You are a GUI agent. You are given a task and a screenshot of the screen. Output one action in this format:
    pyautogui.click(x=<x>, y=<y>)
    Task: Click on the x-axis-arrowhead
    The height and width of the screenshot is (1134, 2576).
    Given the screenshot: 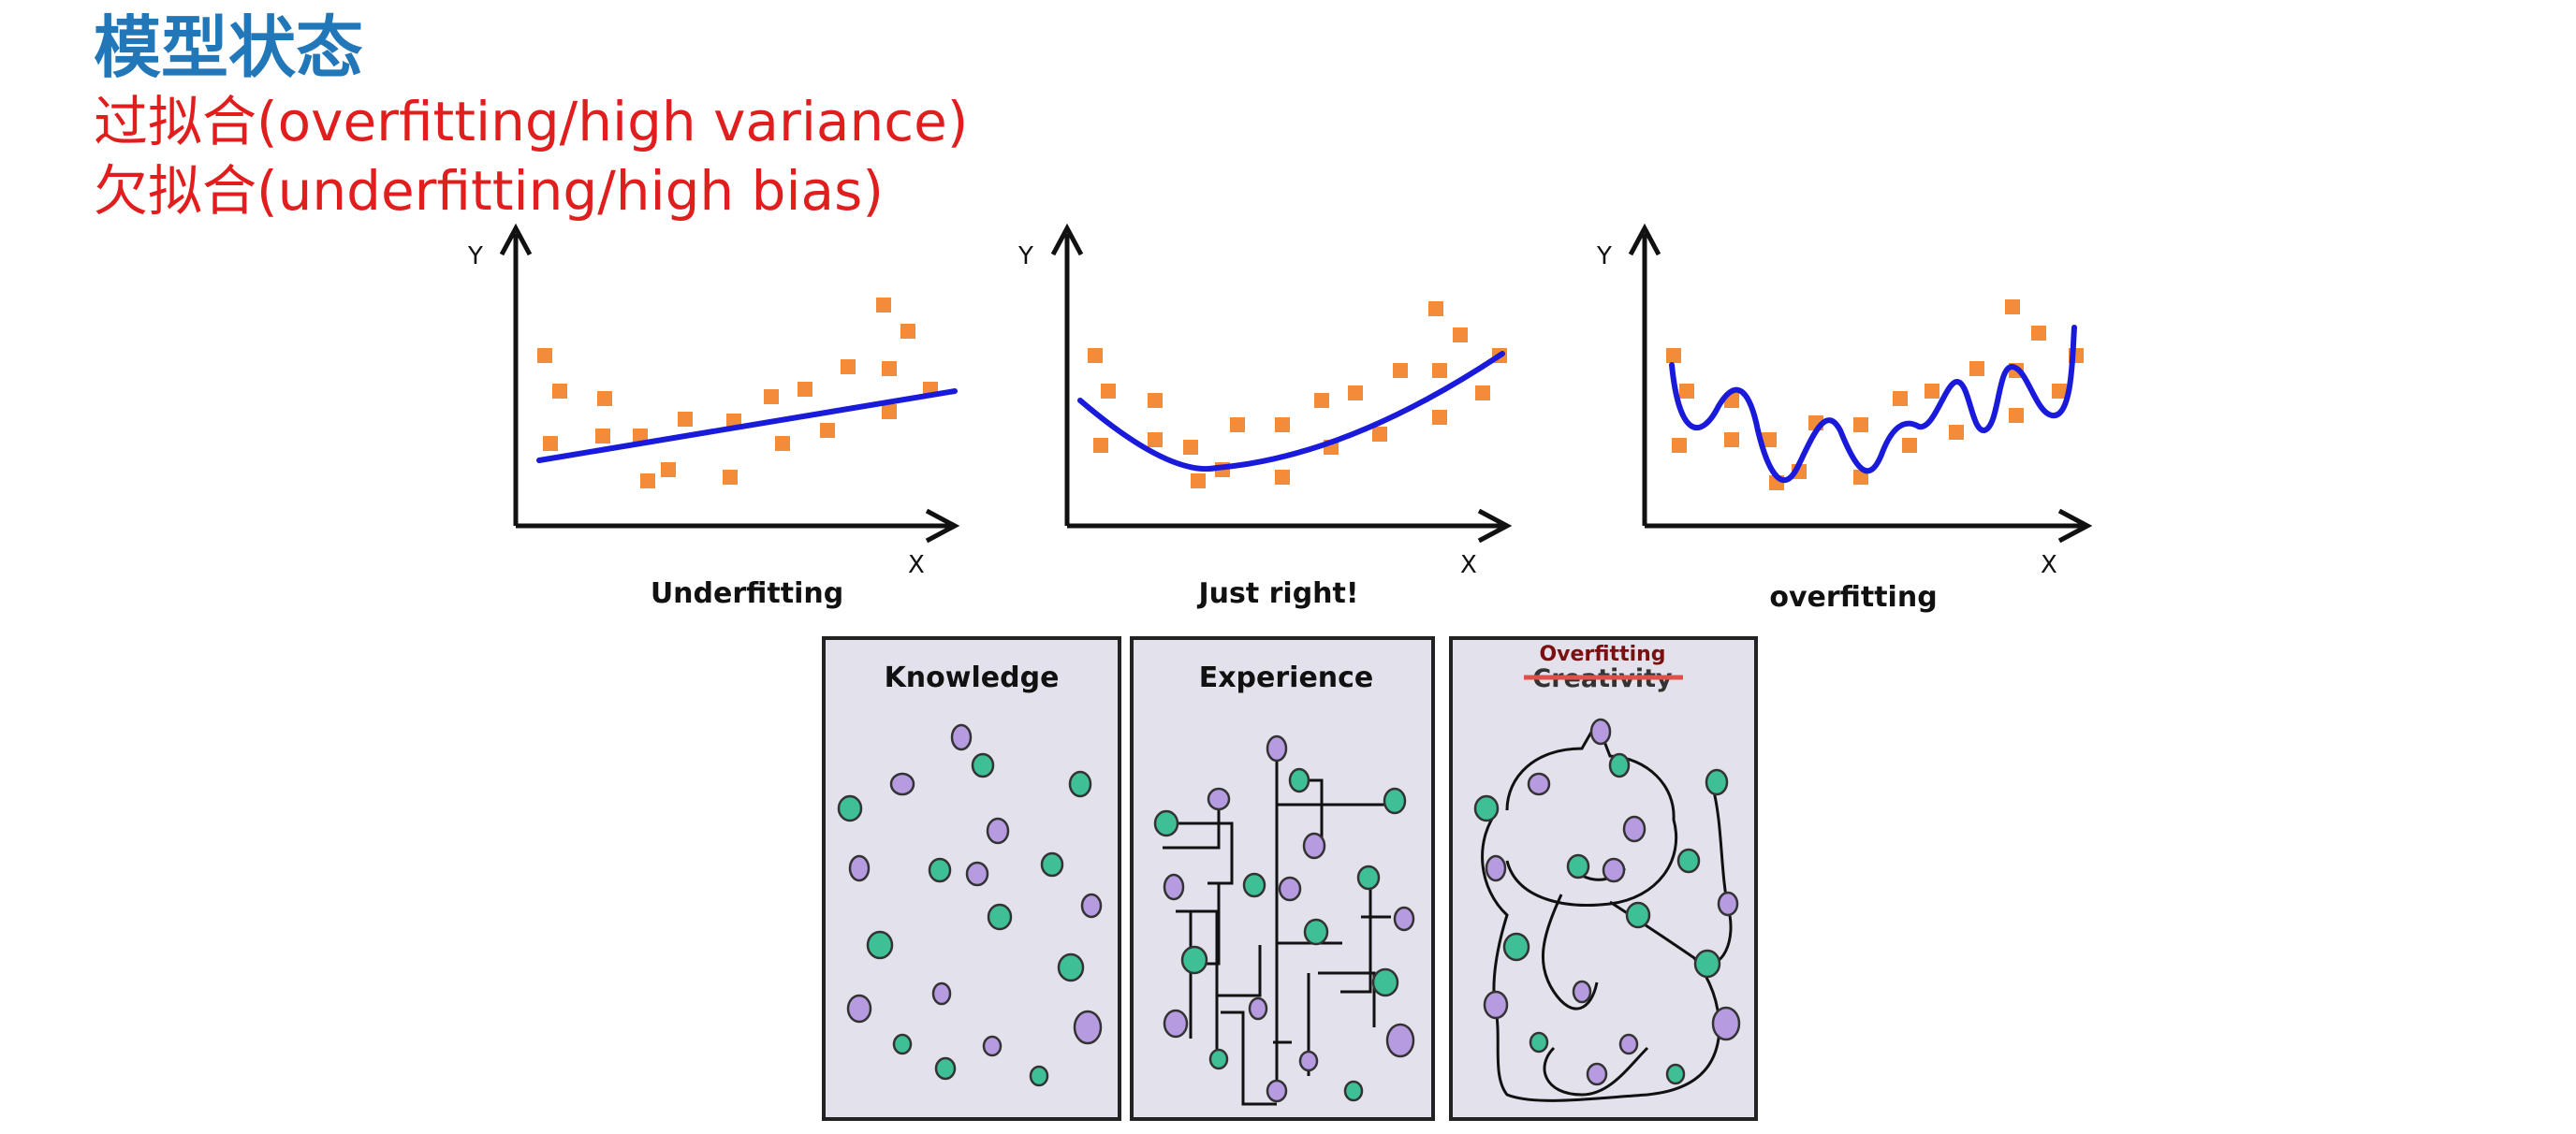 What is the action you would take?
    pyautogui.click(x=2075, y=526)
    